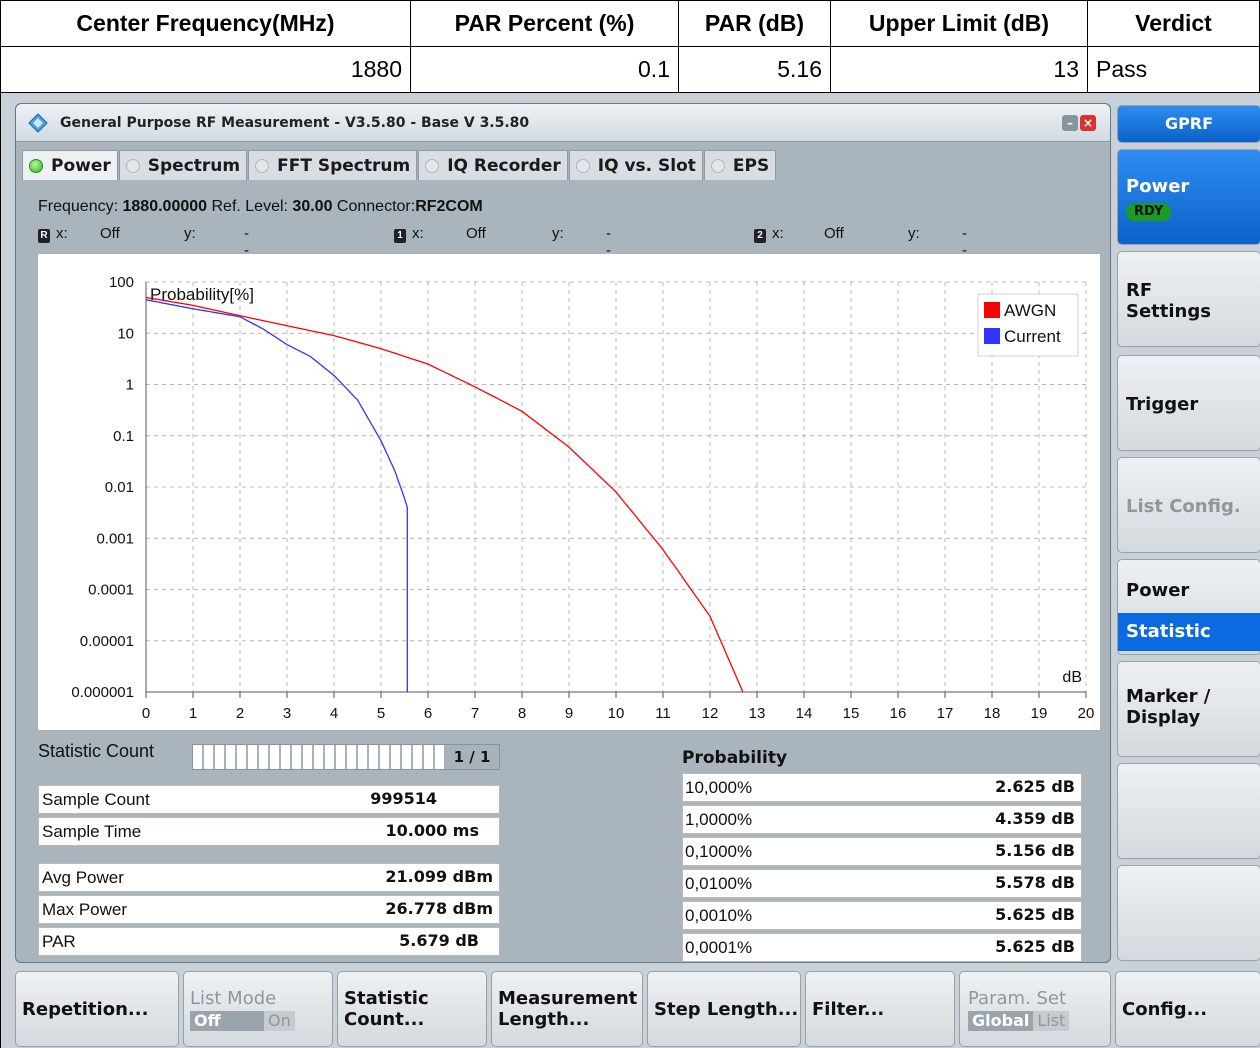 The height and width of the screenshot is (1048, 1260). I want to click on list-config-softkey: List Config., so click(1188, 505).